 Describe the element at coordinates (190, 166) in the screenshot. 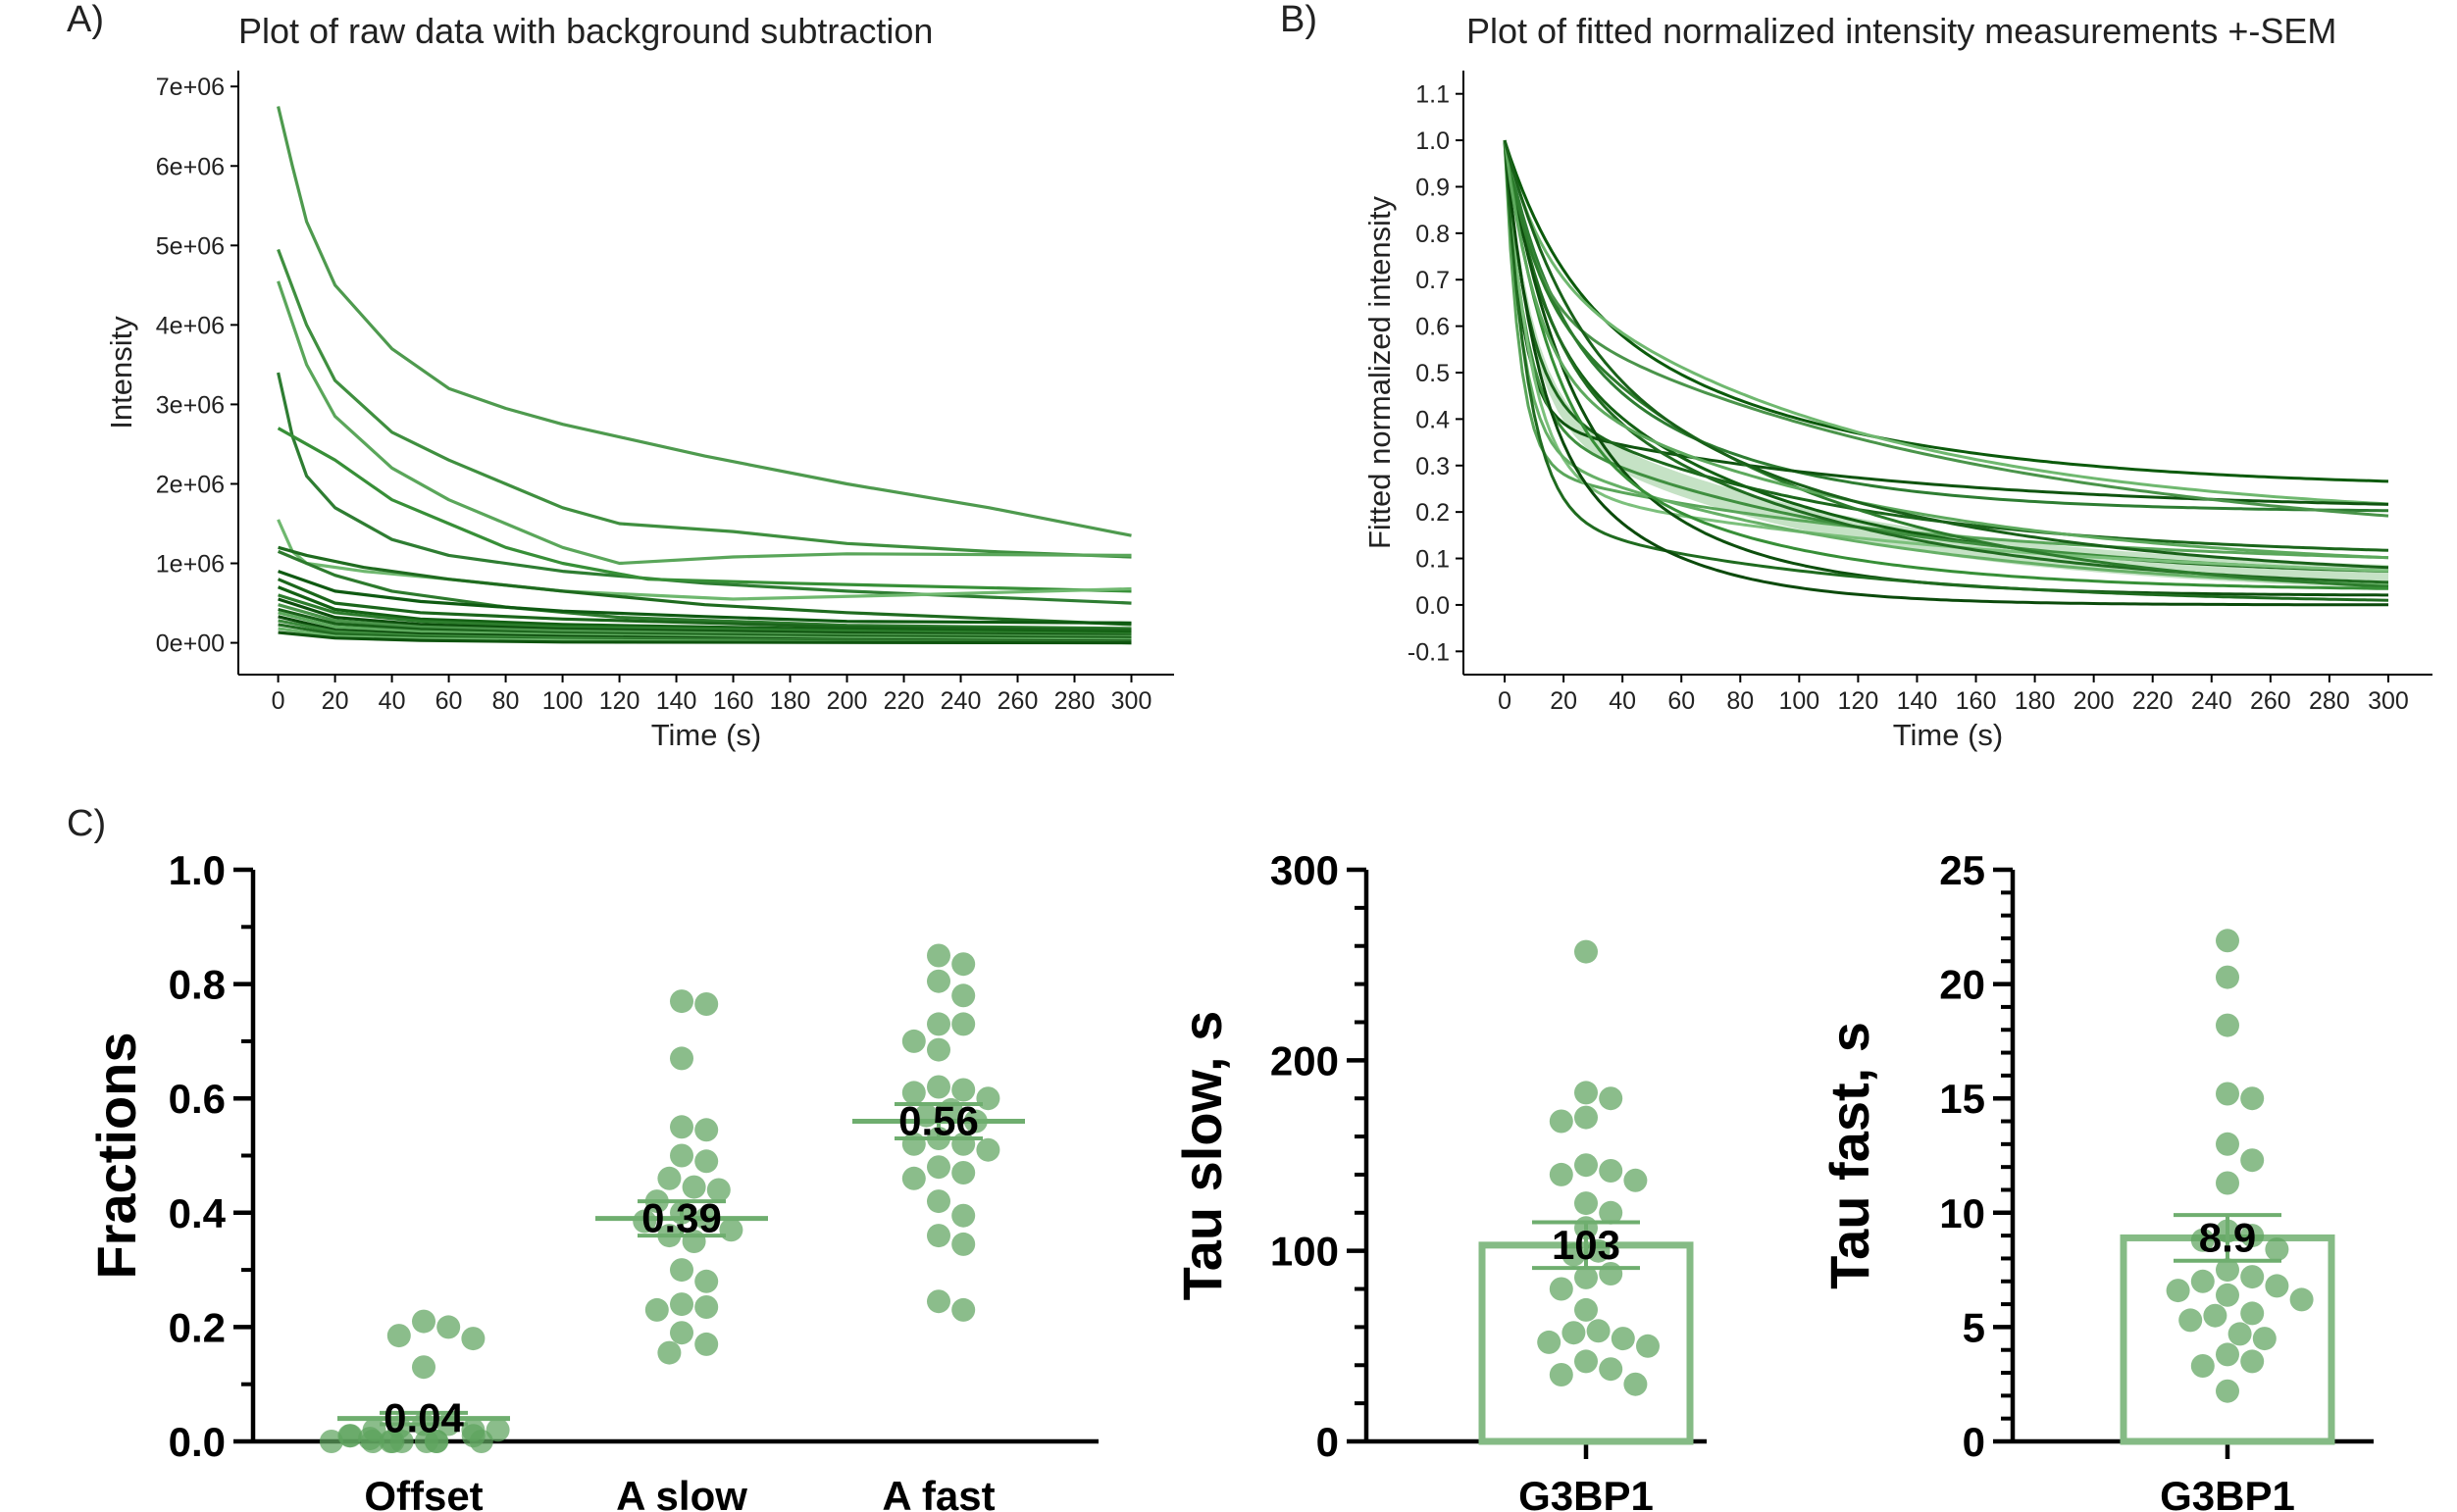

I see `y-tick-label: 6e+06` at that location.